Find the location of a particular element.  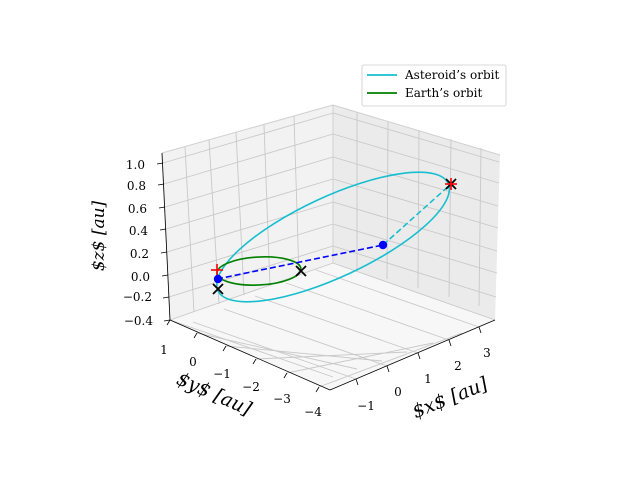

line-asteroid-to-aphelion is located at coordinates (417, 214).